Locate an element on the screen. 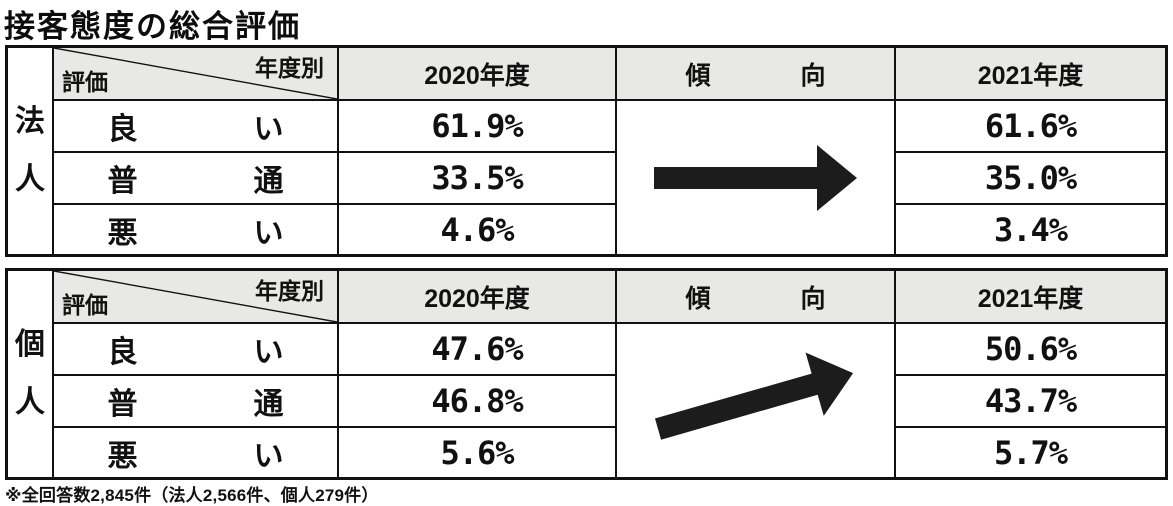 Image resolution: width=1173 pixels, height=506 pixels. corporate-header-corner-cell: 年度別 評価 is located at coordinates (194, 73).